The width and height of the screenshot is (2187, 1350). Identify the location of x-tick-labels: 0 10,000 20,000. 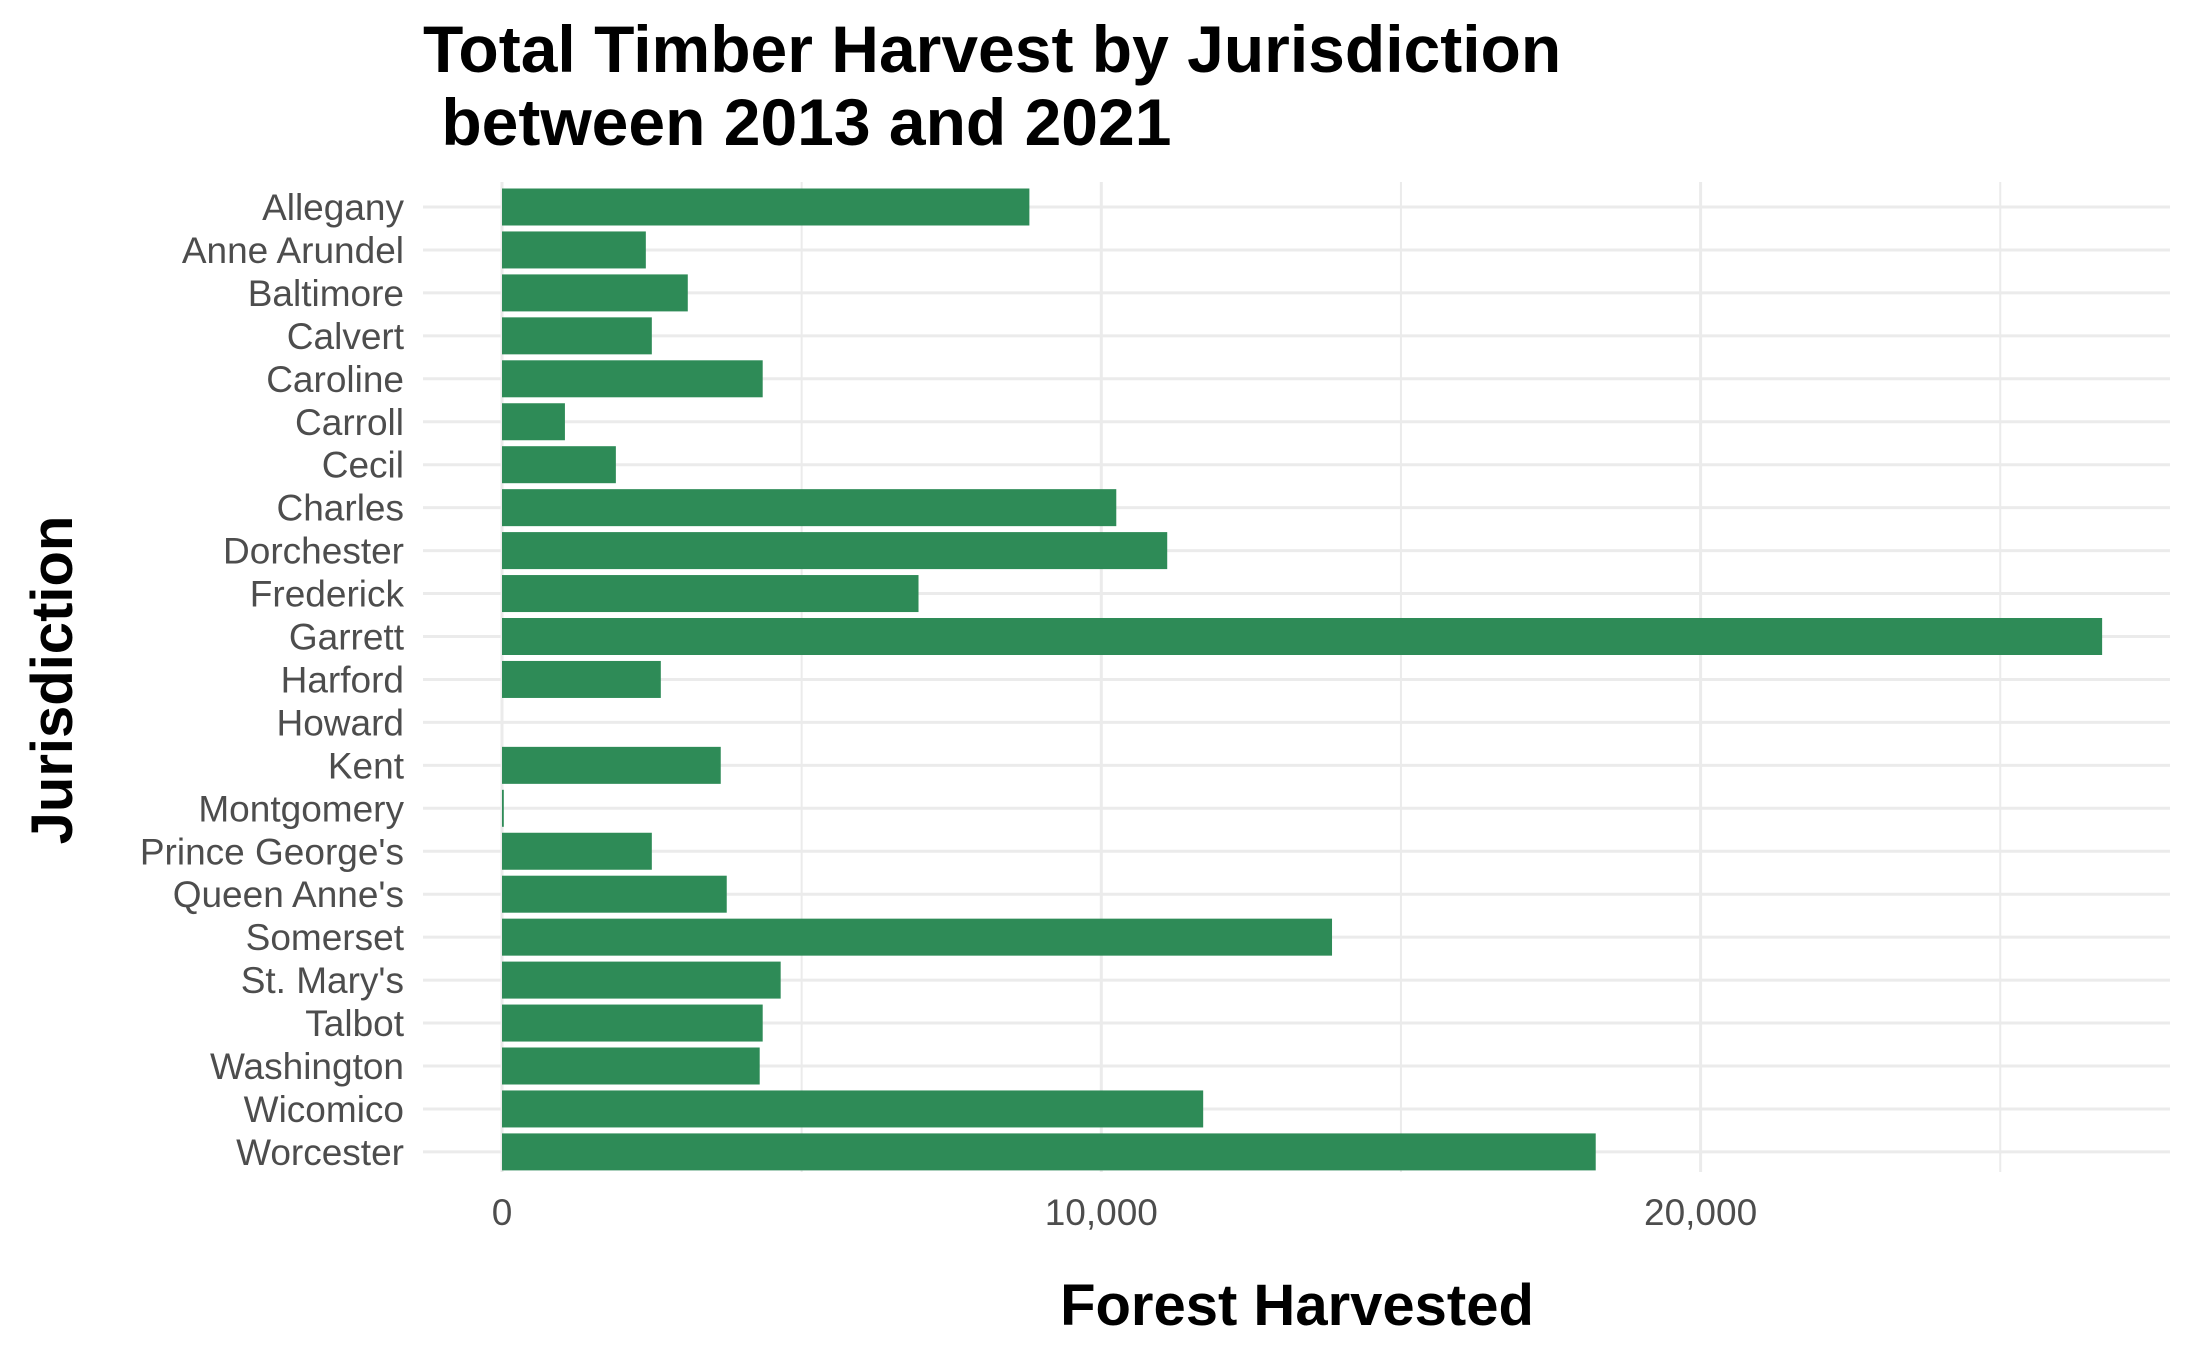
(1124, 1212).